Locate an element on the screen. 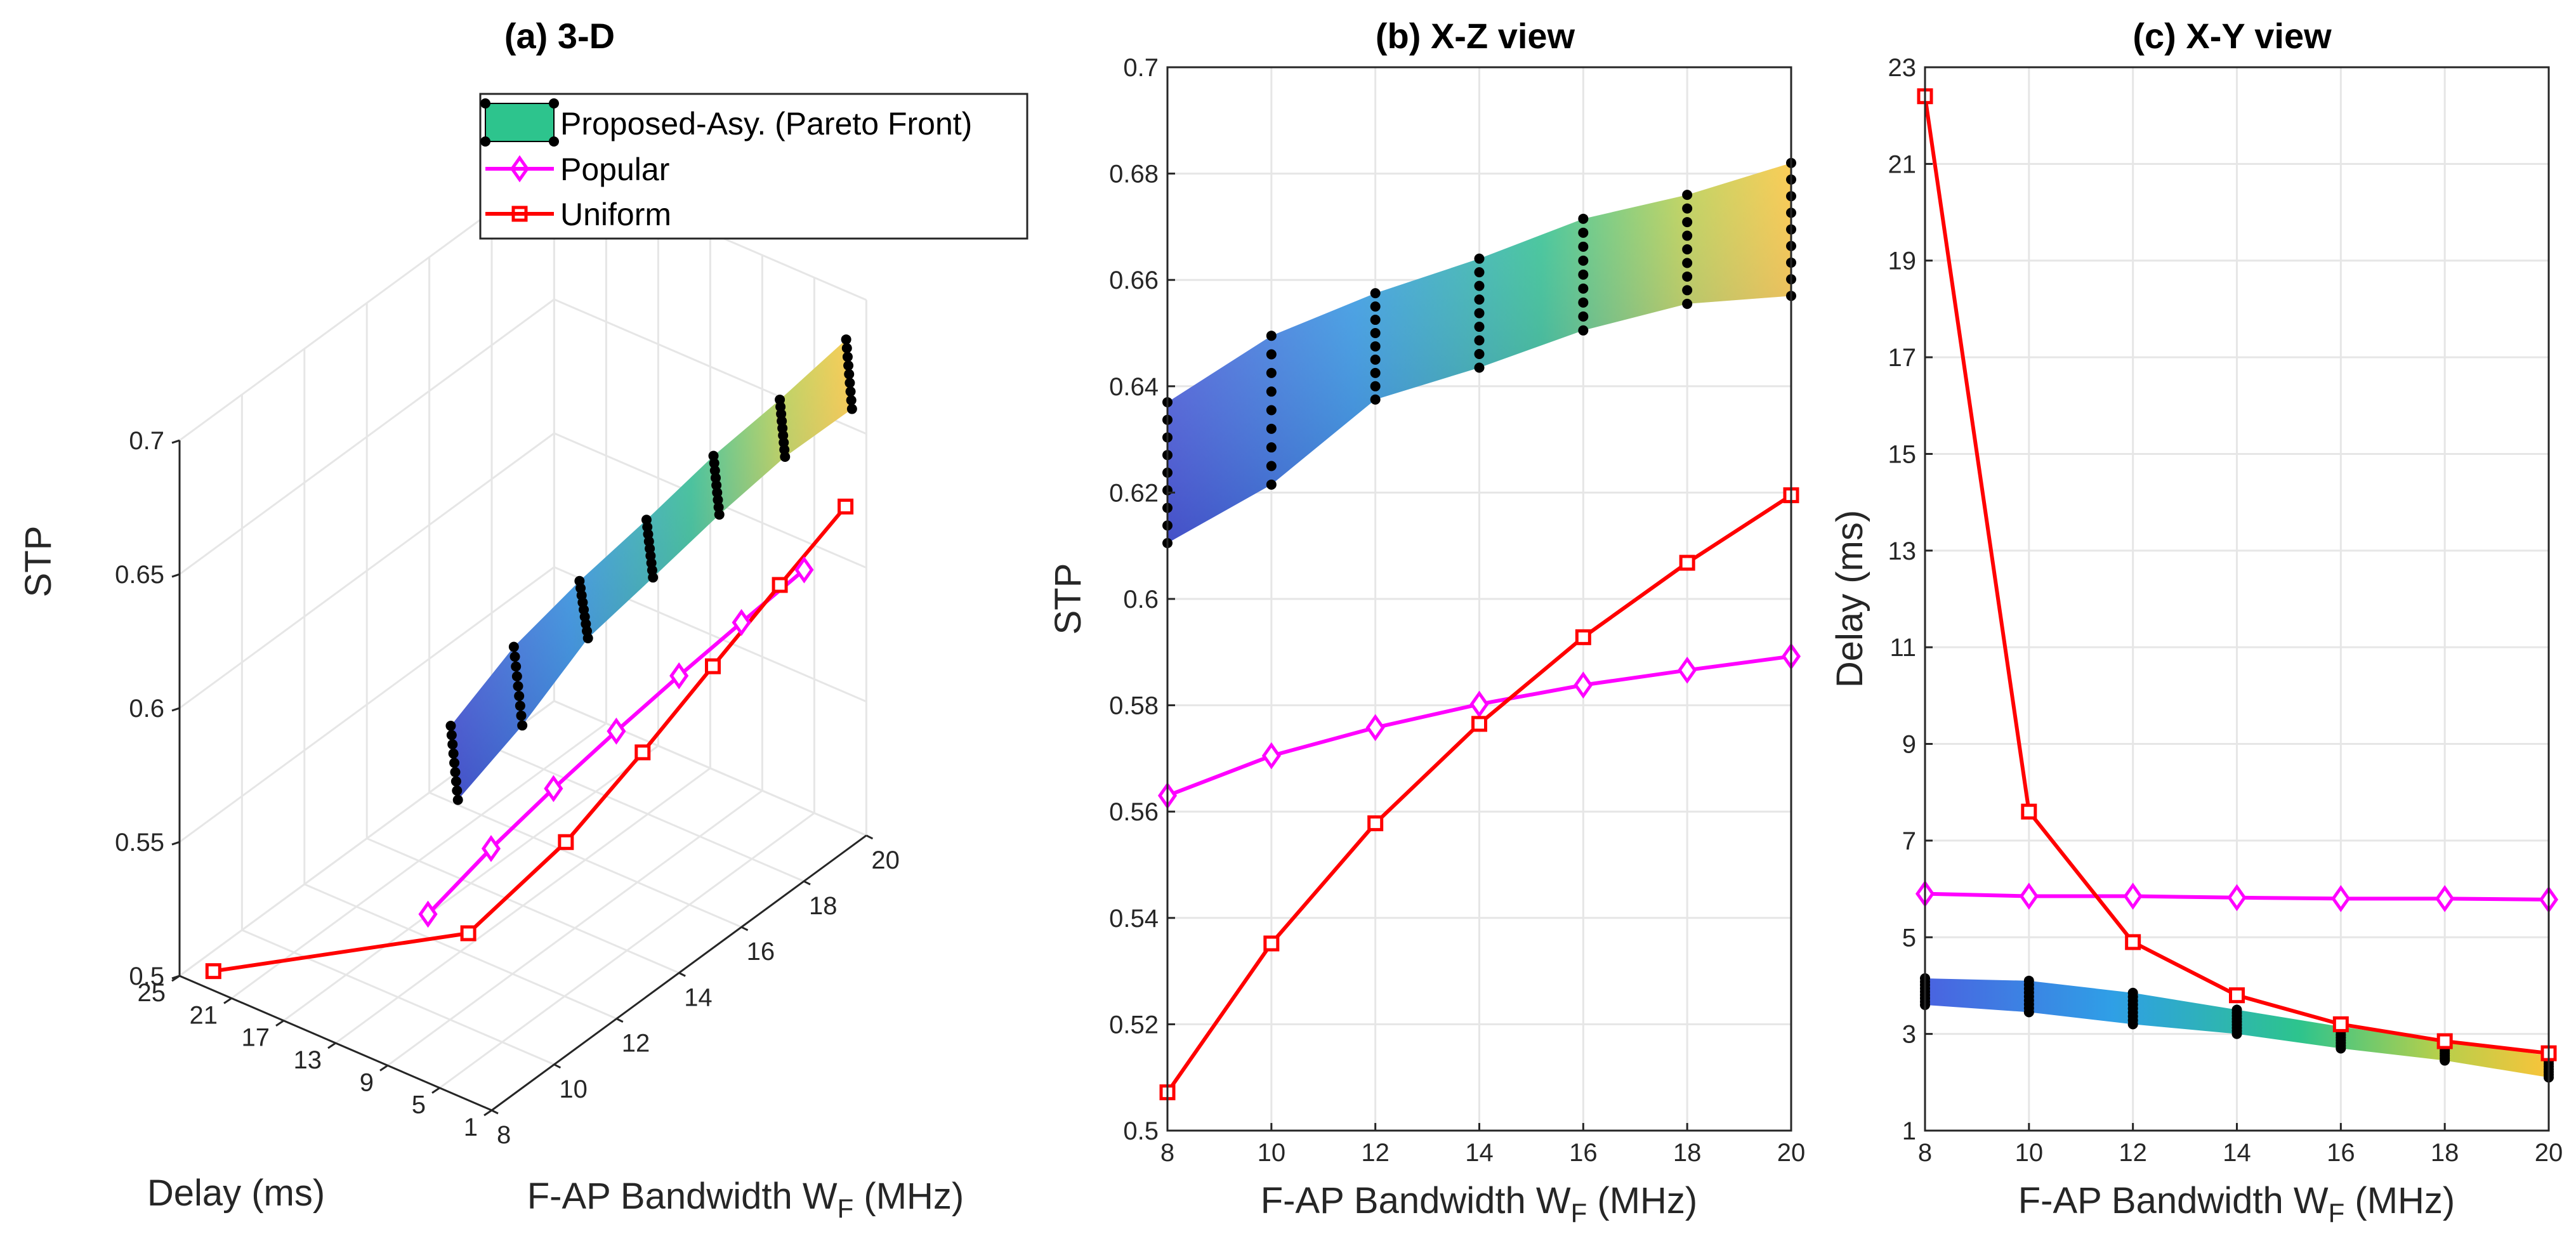 Image resolution: width=2576 pixels, height=1241 pixels. panel-b-xlabel-unit: (MHz) is located at coordinates (1642, 1201).